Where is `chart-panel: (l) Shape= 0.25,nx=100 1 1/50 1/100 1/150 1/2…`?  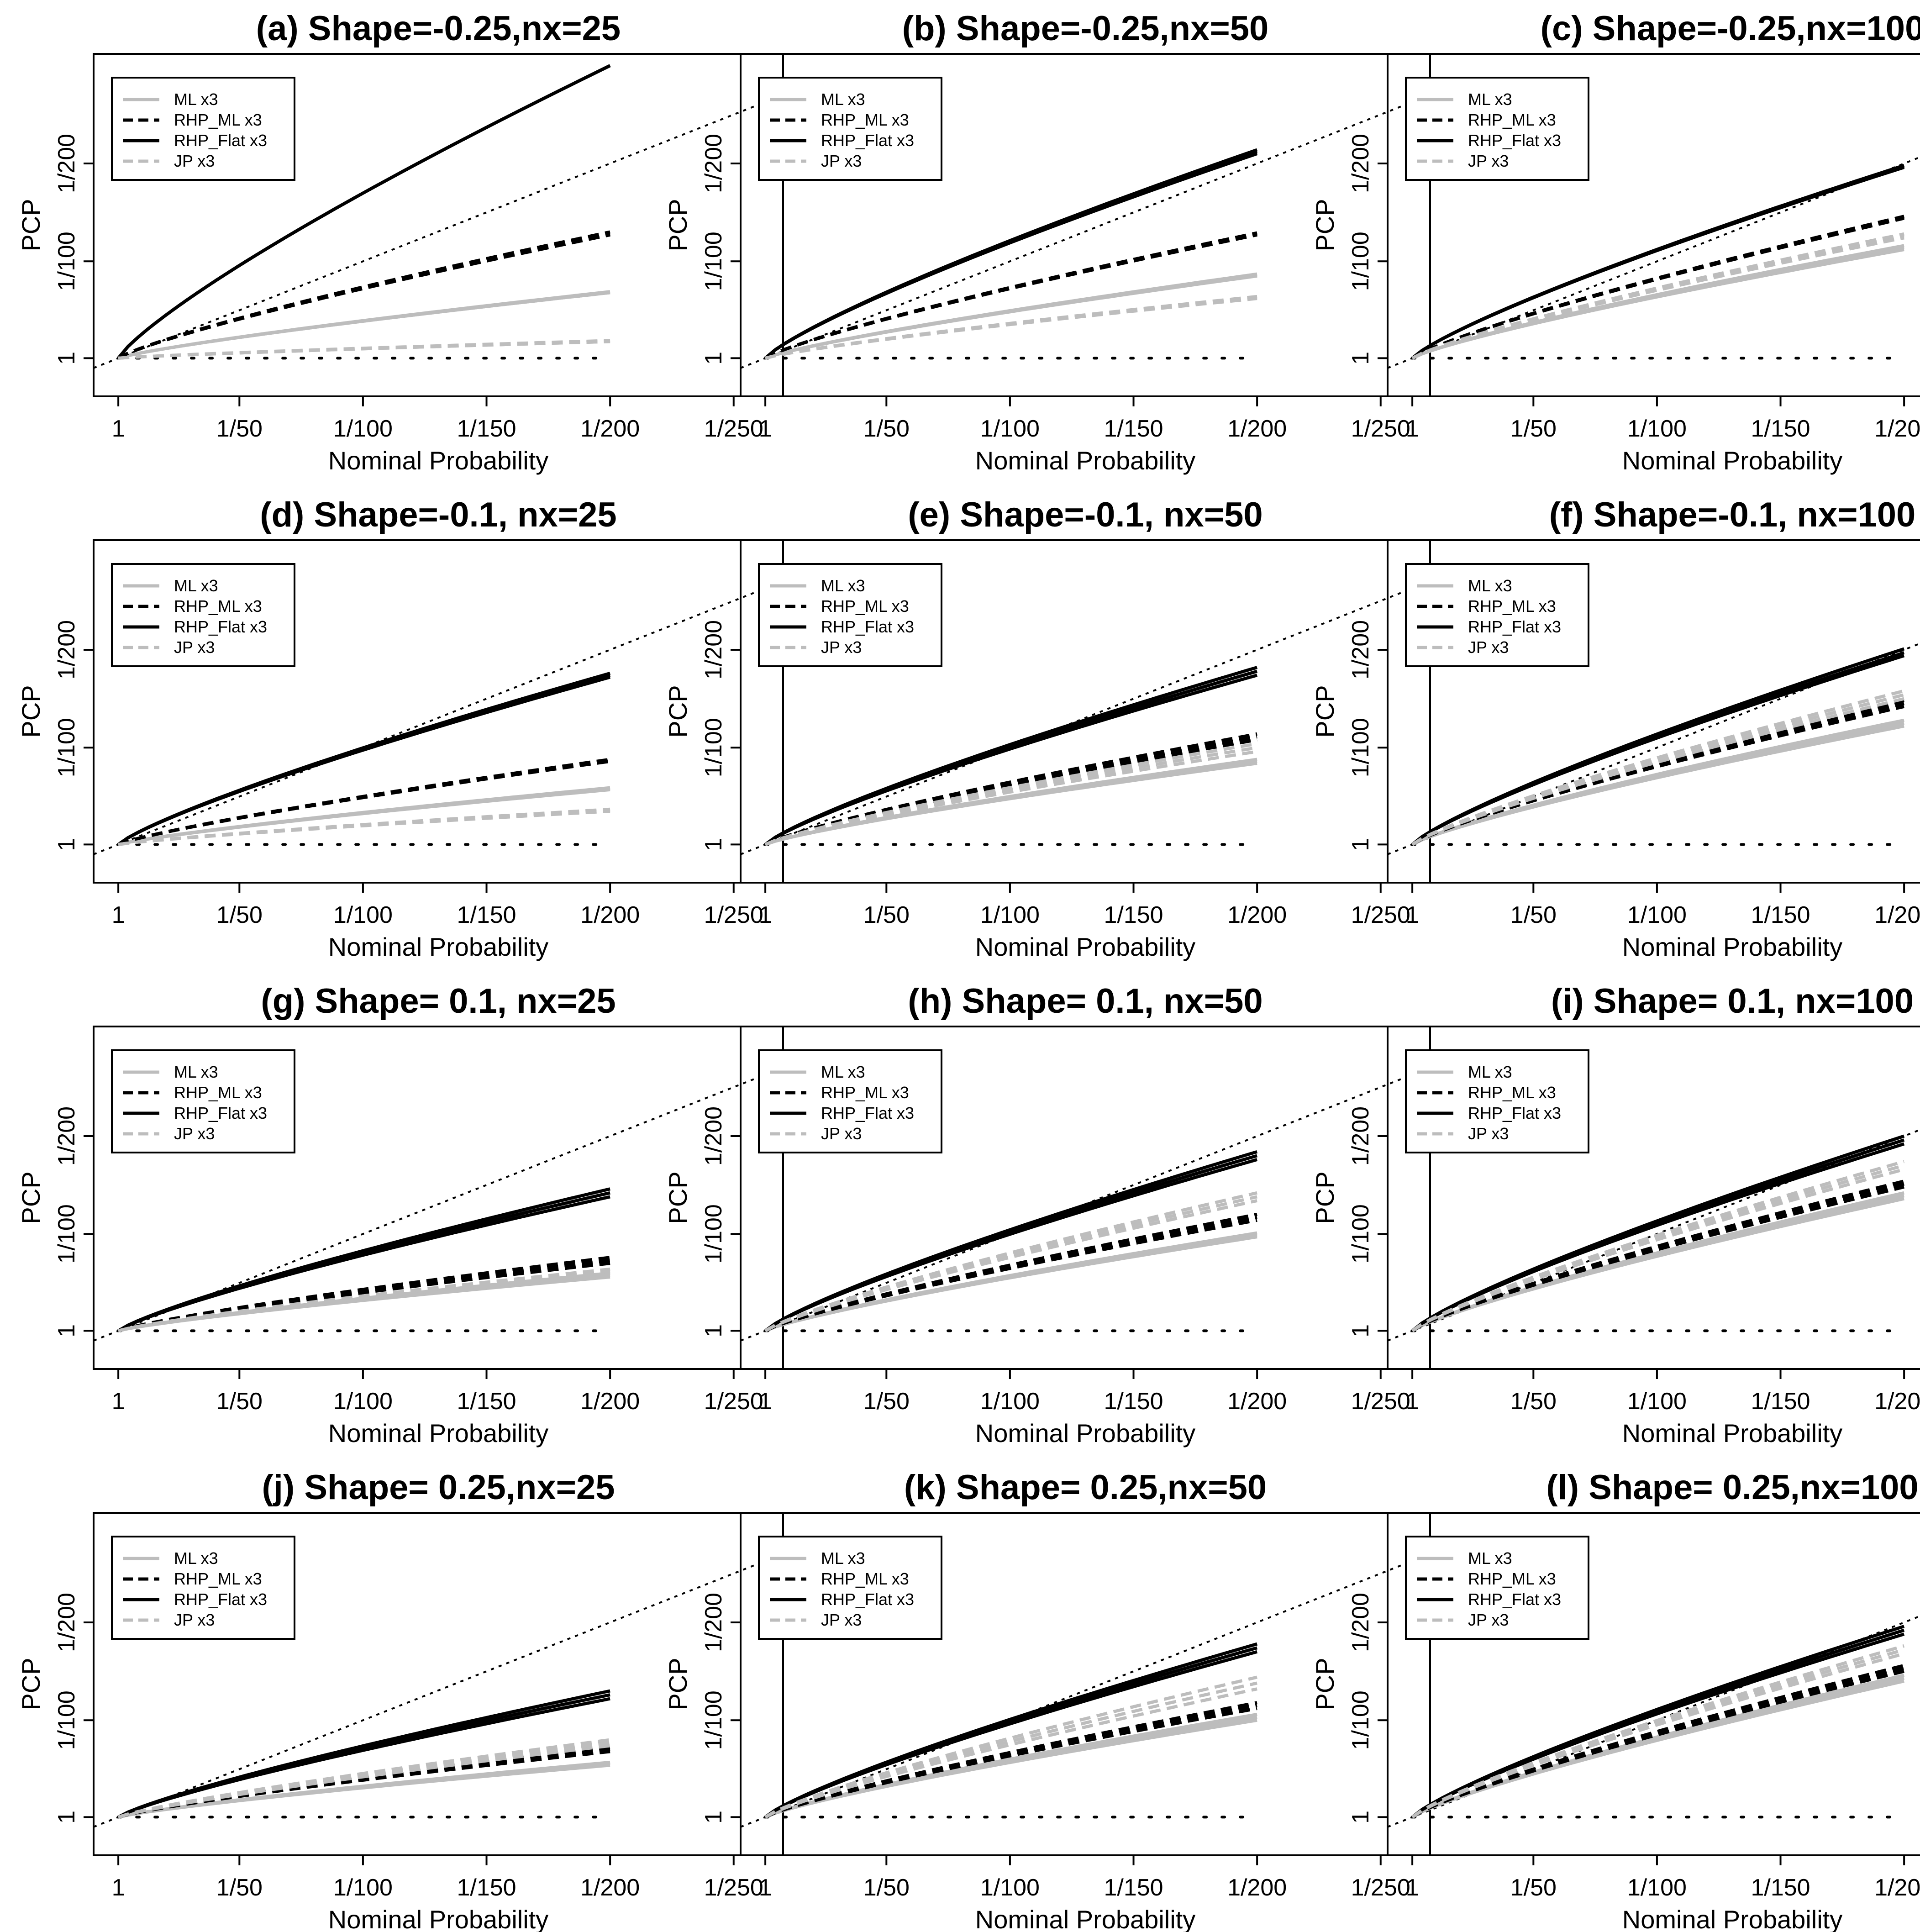 chart-panel: (l) Shape= 0.25,nx=100 1 1/50 1/100 1/150 1/2… is located at coordinates (1615, 1700).